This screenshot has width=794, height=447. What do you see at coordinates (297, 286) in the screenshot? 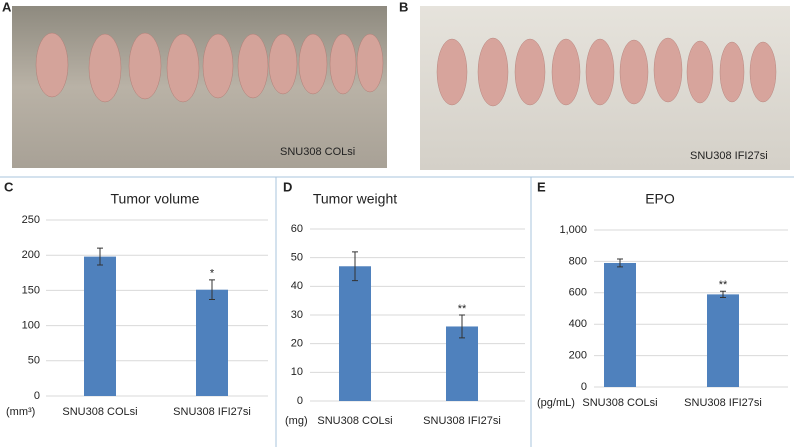
I see `y-tick-label: 40` at bounding box center [297, 286].